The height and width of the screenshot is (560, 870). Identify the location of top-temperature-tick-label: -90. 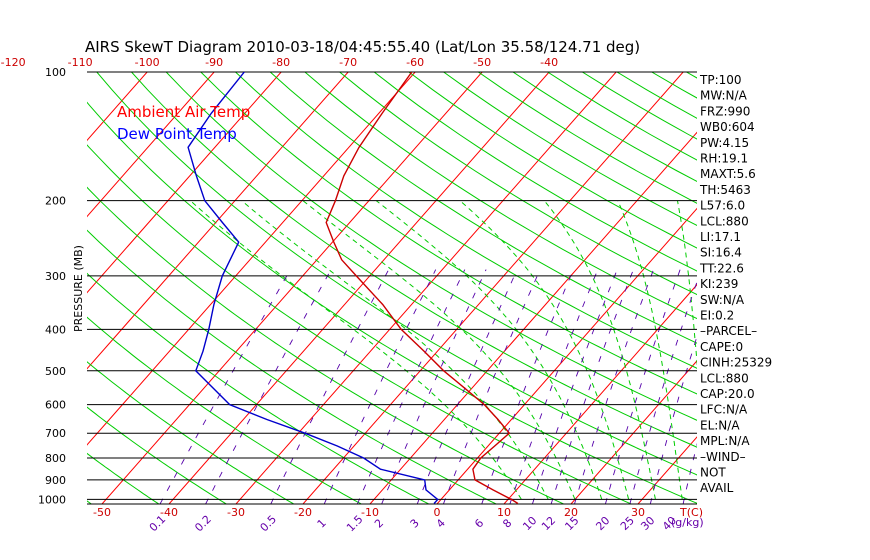
(214, 62).